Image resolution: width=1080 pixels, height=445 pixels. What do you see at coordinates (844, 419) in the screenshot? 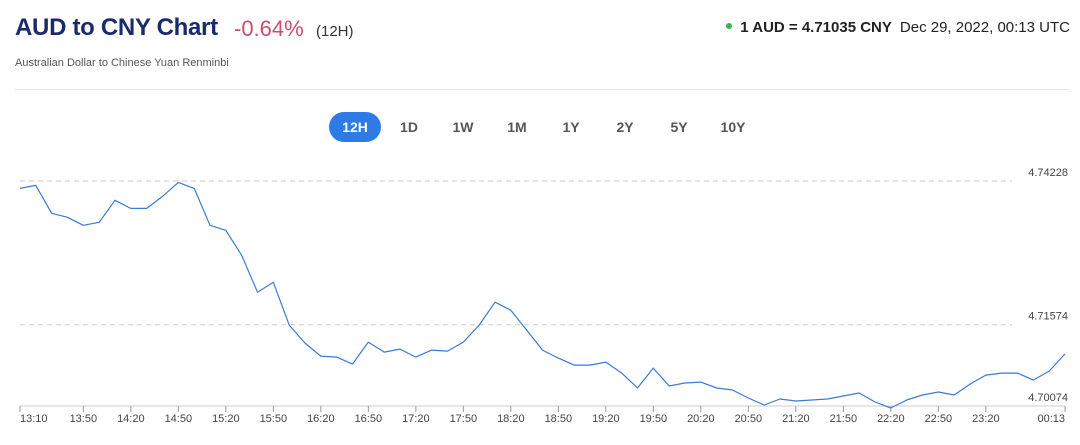
I see `x-tick-label: 21:50` at bounding box center [844, 419].